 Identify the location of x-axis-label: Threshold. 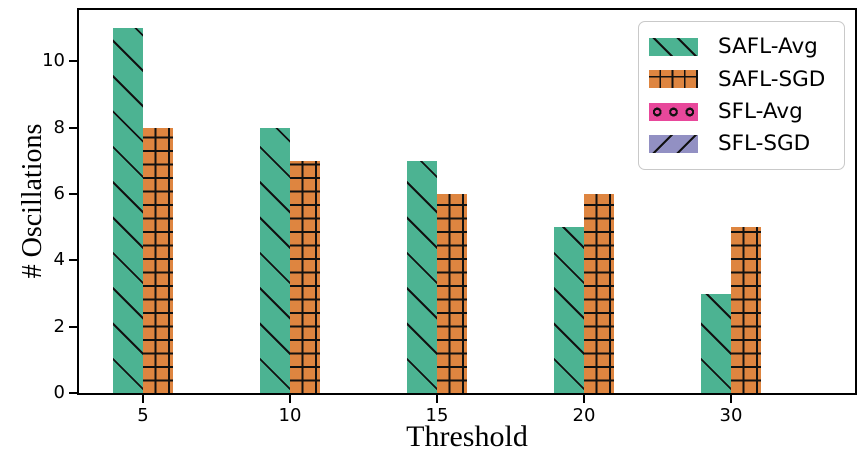
(467, 436).